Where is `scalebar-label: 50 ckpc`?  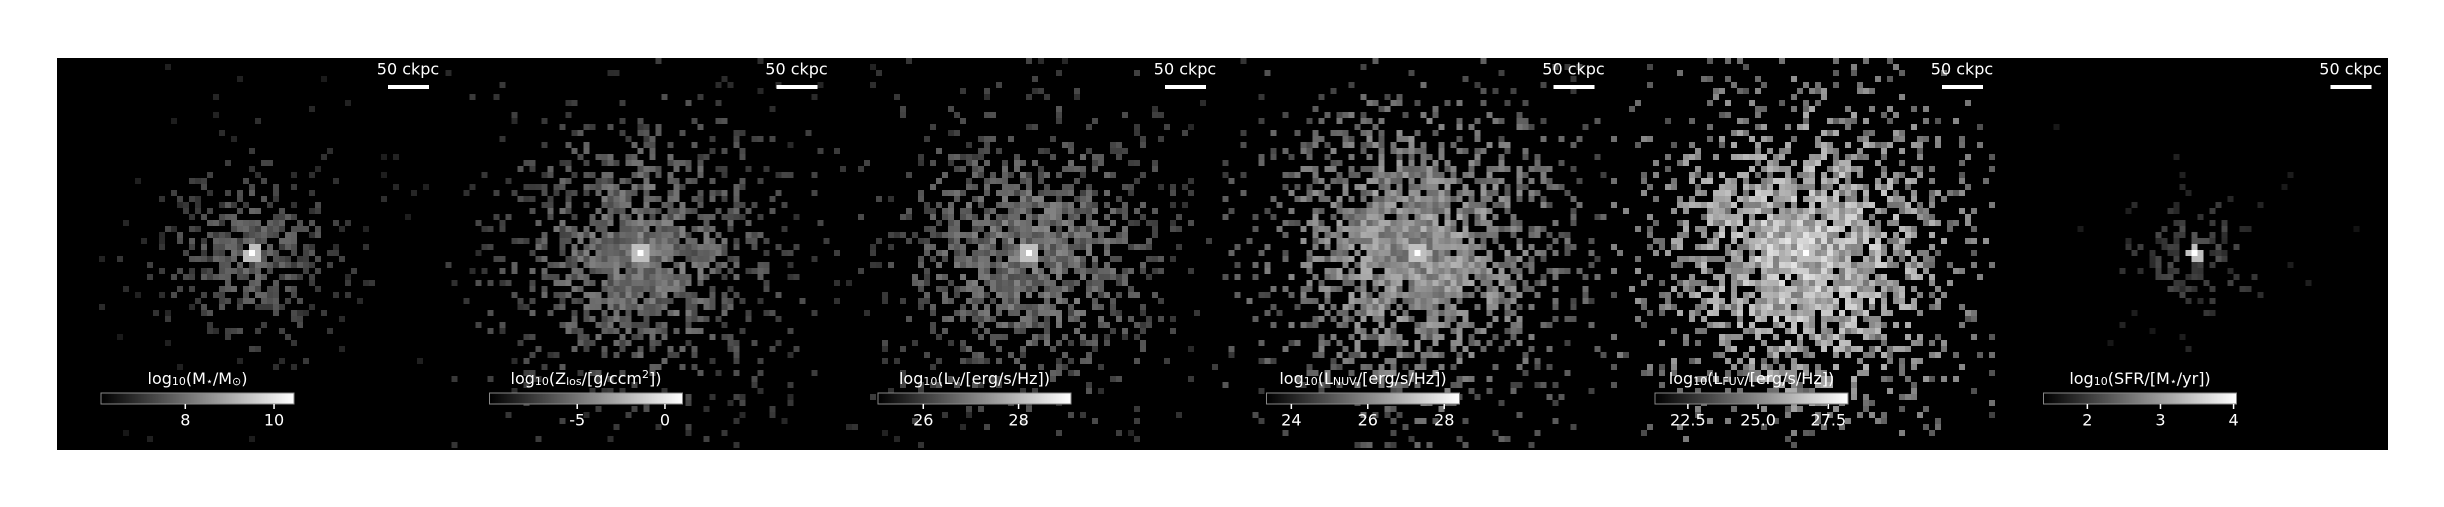 scalebar-label: 50 ckpc is located at coordinates (1962, 69).